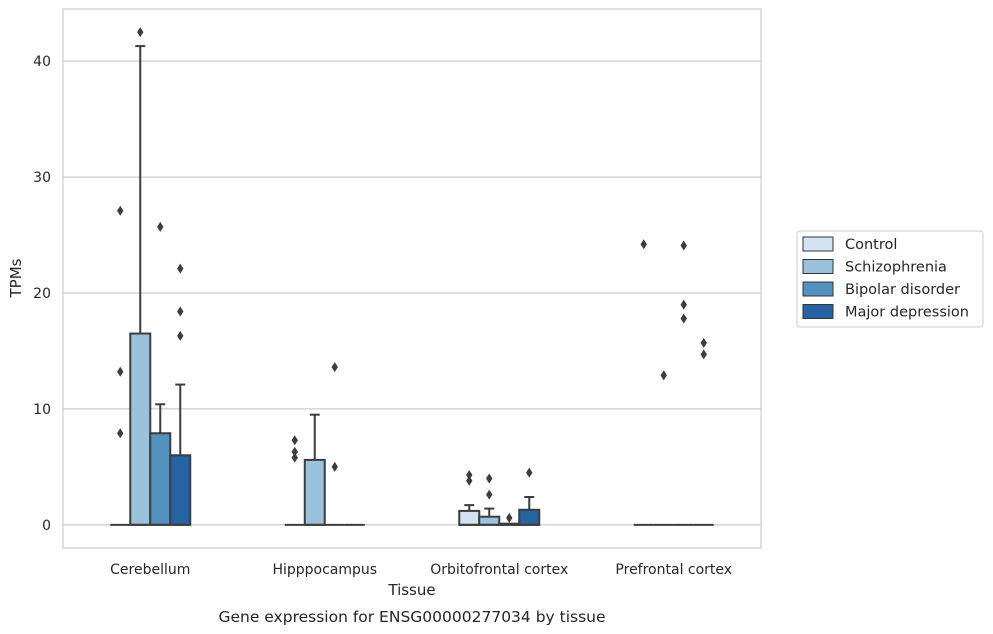  What do you see at coordinates (150, 570) in the screenshot?
I see `x-tick-label: Cerebellum` at bounding box center [150, 570].